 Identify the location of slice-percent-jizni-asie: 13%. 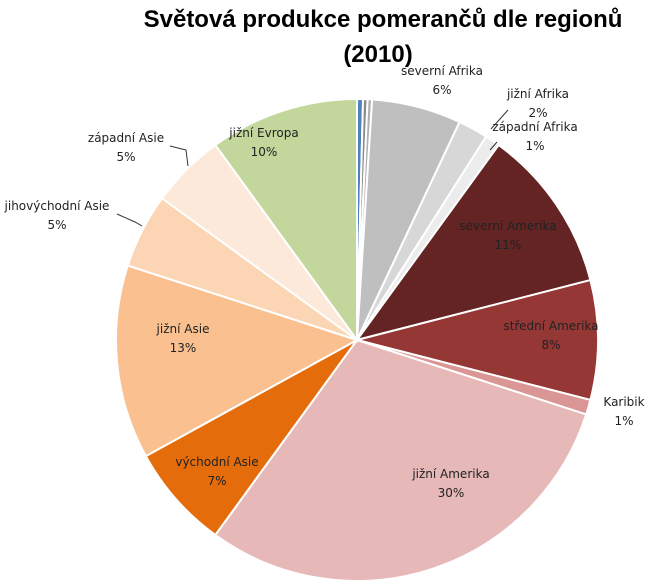
(183, 348).